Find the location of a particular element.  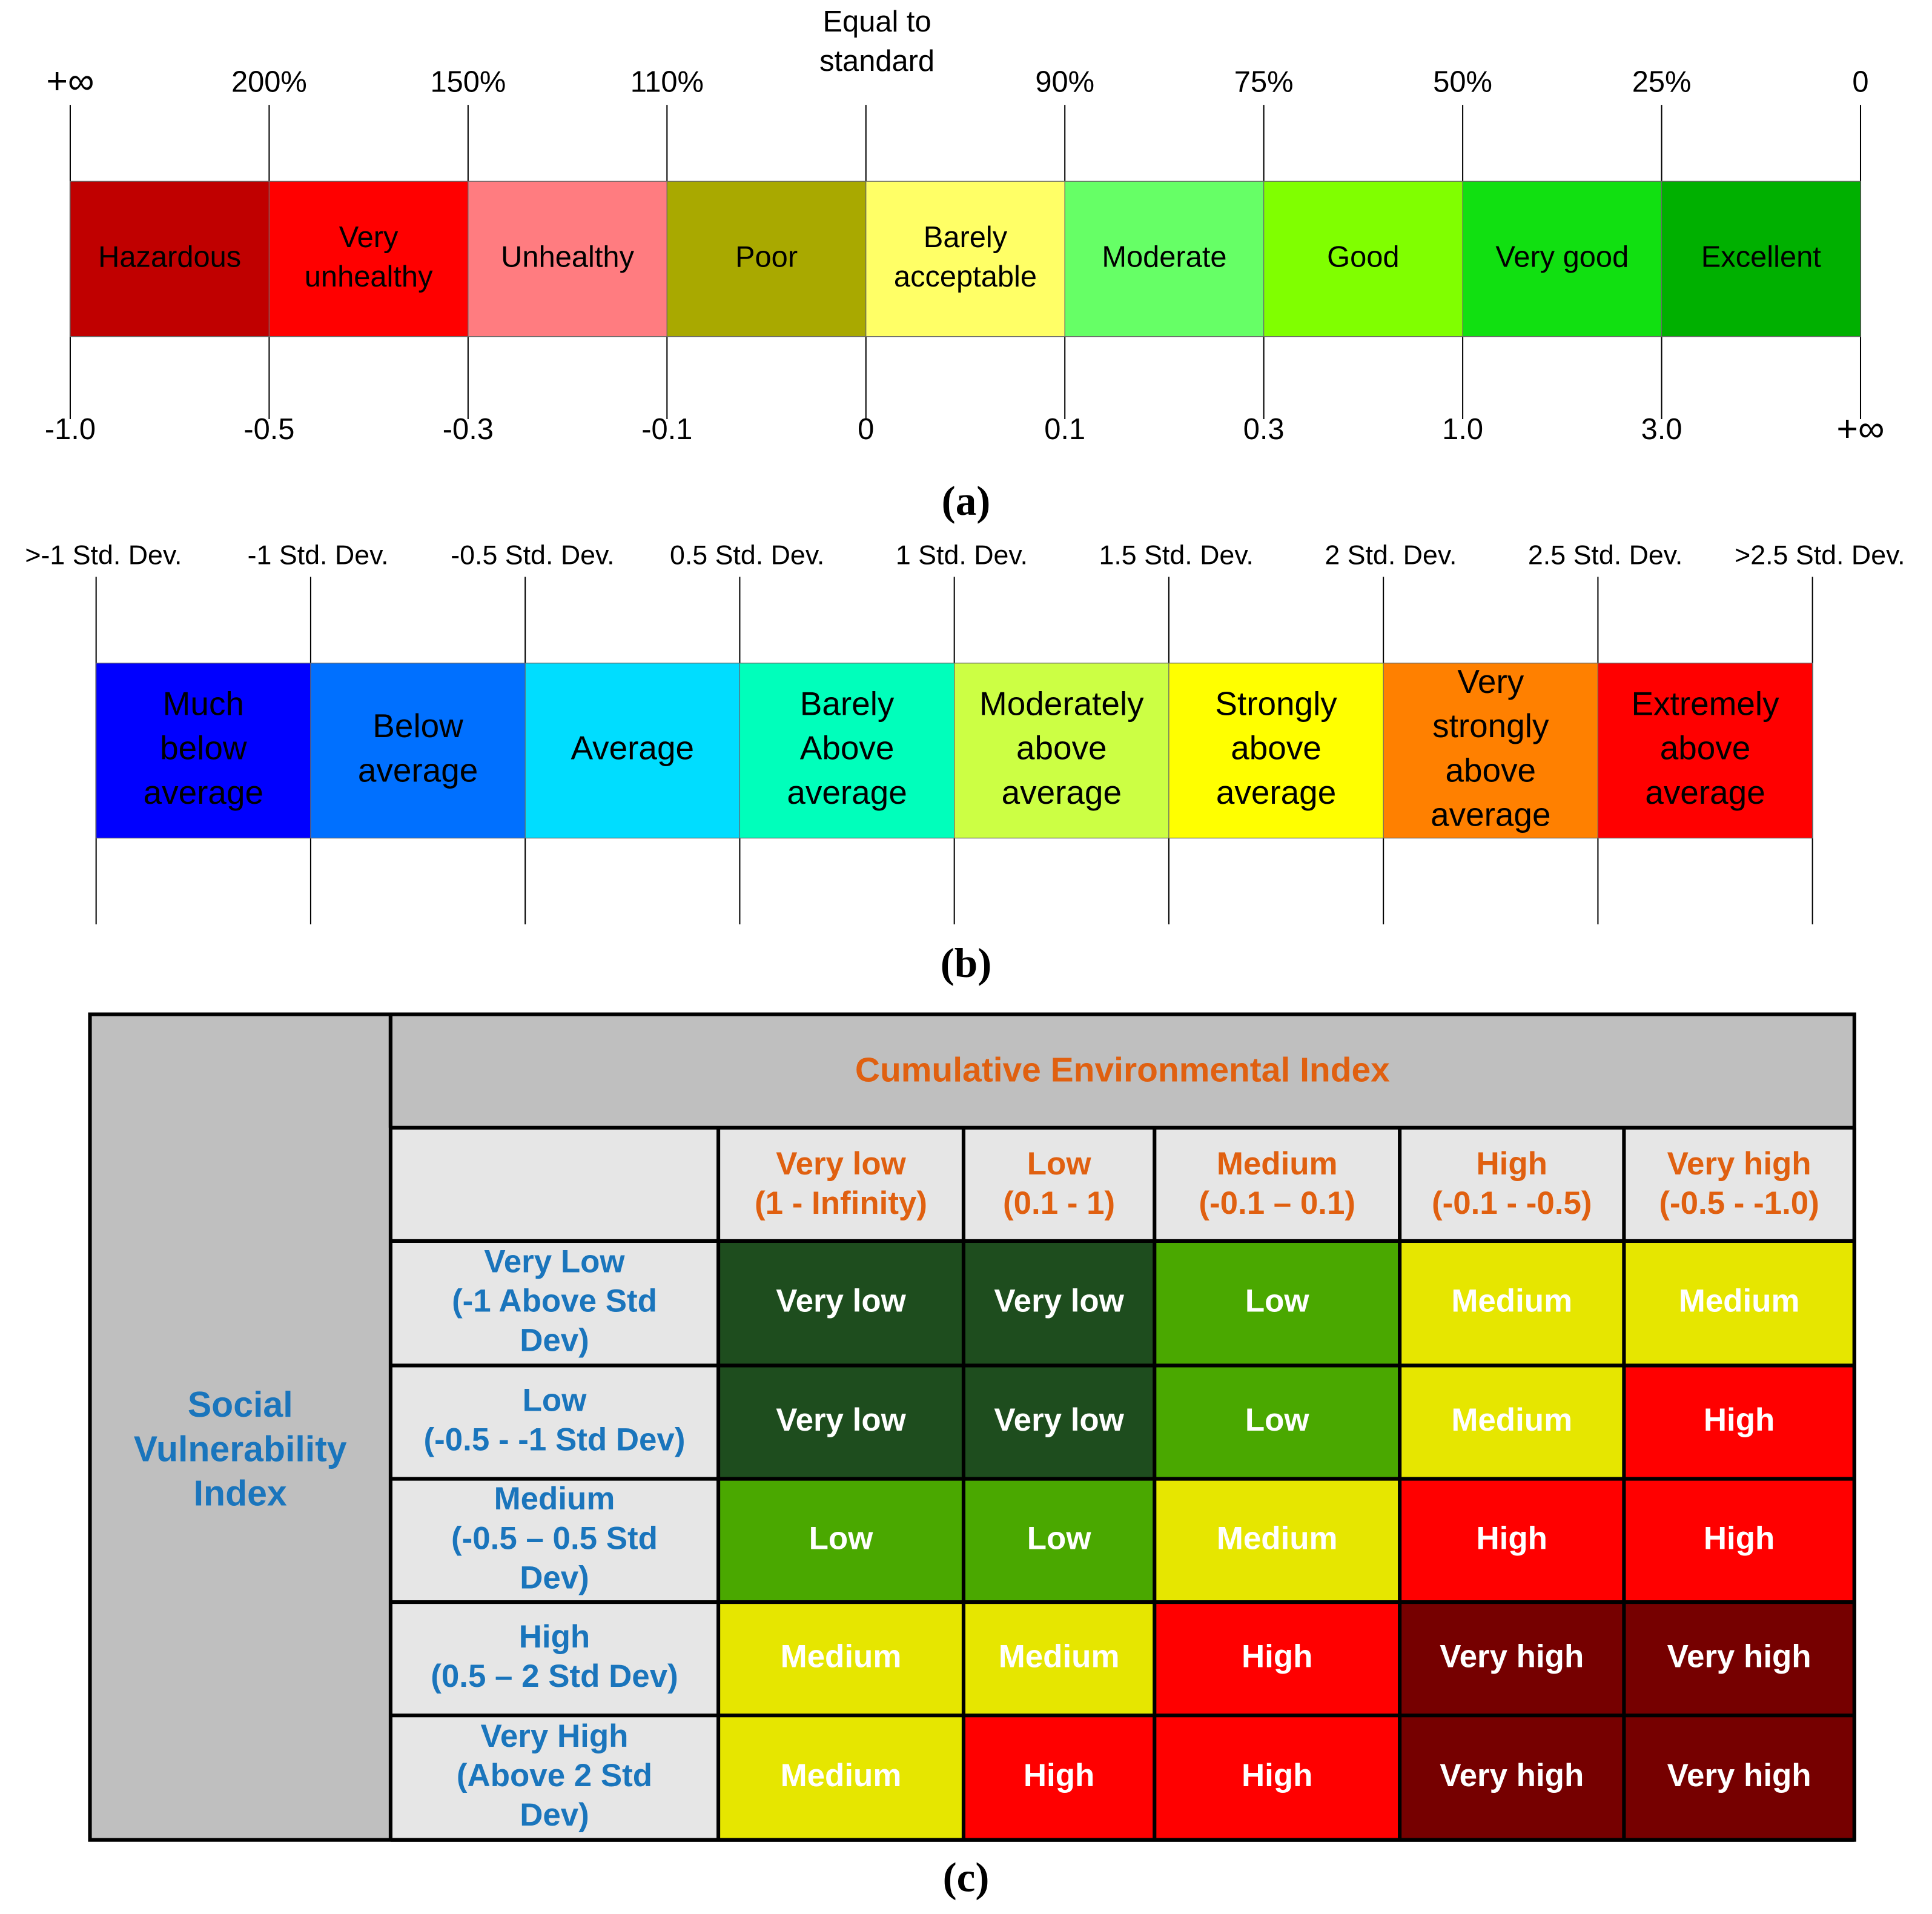

caption: (b) is located at coordinates (967, 963).